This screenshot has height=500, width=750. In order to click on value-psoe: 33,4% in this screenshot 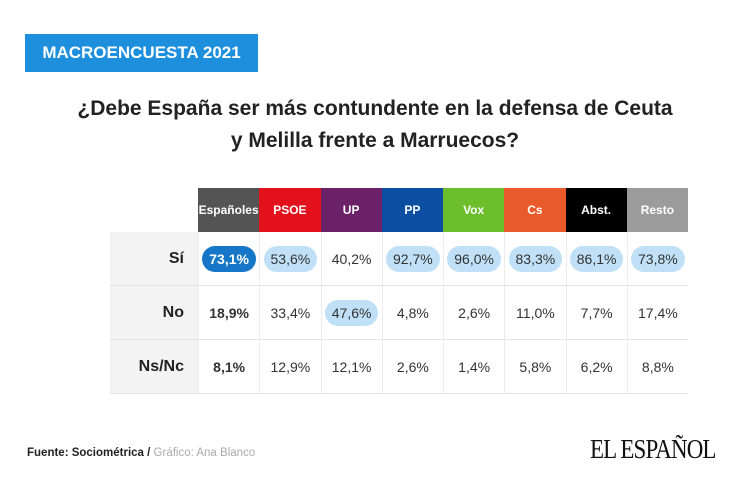, I will do `click(290, 312)`.